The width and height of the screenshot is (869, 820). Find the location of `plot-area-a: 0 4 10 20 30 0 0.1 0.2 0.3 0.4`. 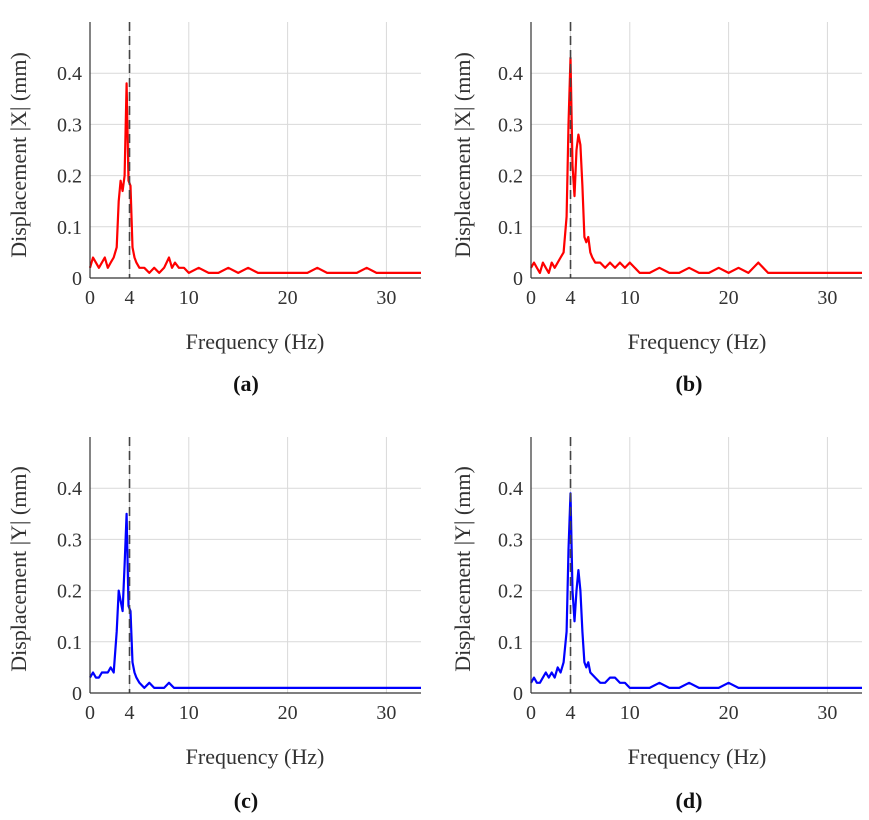

plot-area-a: 0 4 10 20 30 0 0.1 0.2 0.3 0.4 is located at coordinates (239, 165).